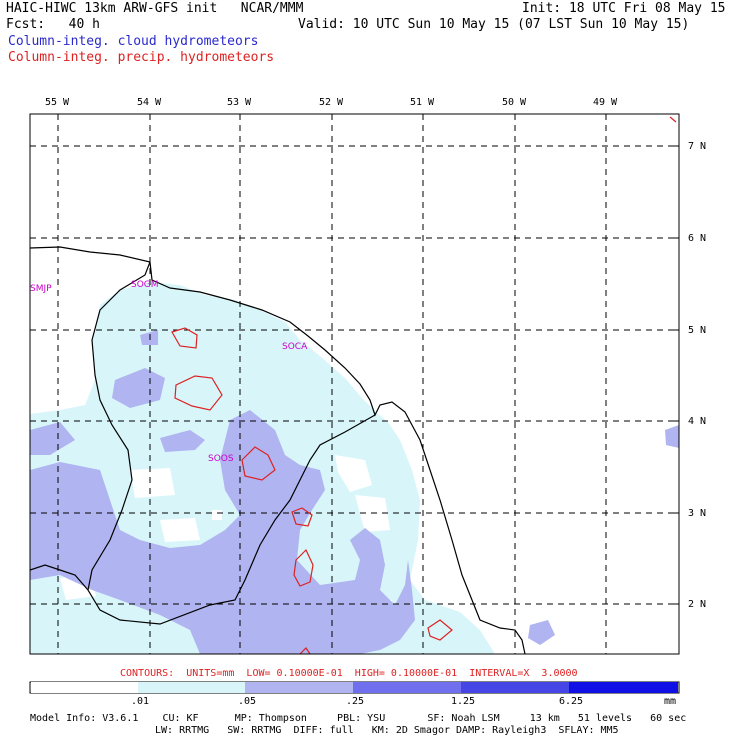 The width and height of the screenshot is (740, 740). What do you see at coordinates (697, 146) in the screenshot?
I see `lat-label: 7 N` at bounding box center [697, 146].